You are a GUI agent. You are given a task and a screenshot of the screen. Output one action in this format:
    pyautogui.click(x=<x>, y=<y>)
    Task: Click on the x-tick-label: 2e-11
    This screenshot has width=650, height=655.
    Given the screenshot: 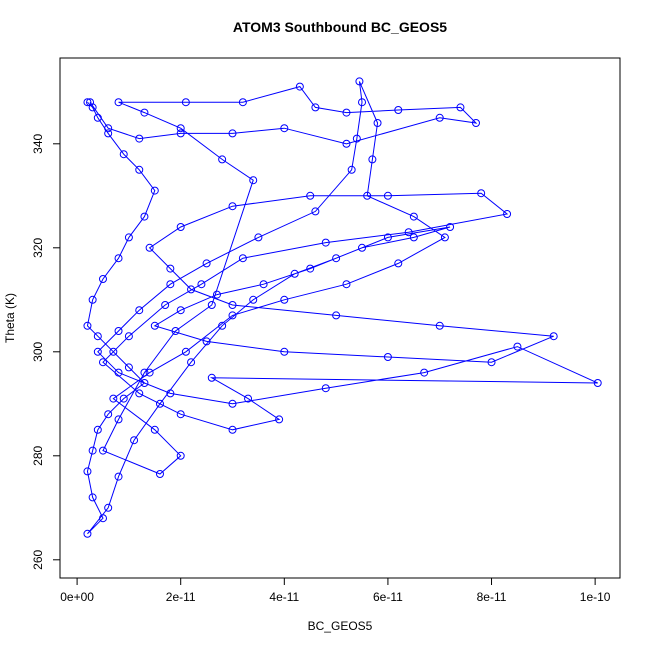 What is the action you would take?
    pyautogui.click(x=181, y=597)
    